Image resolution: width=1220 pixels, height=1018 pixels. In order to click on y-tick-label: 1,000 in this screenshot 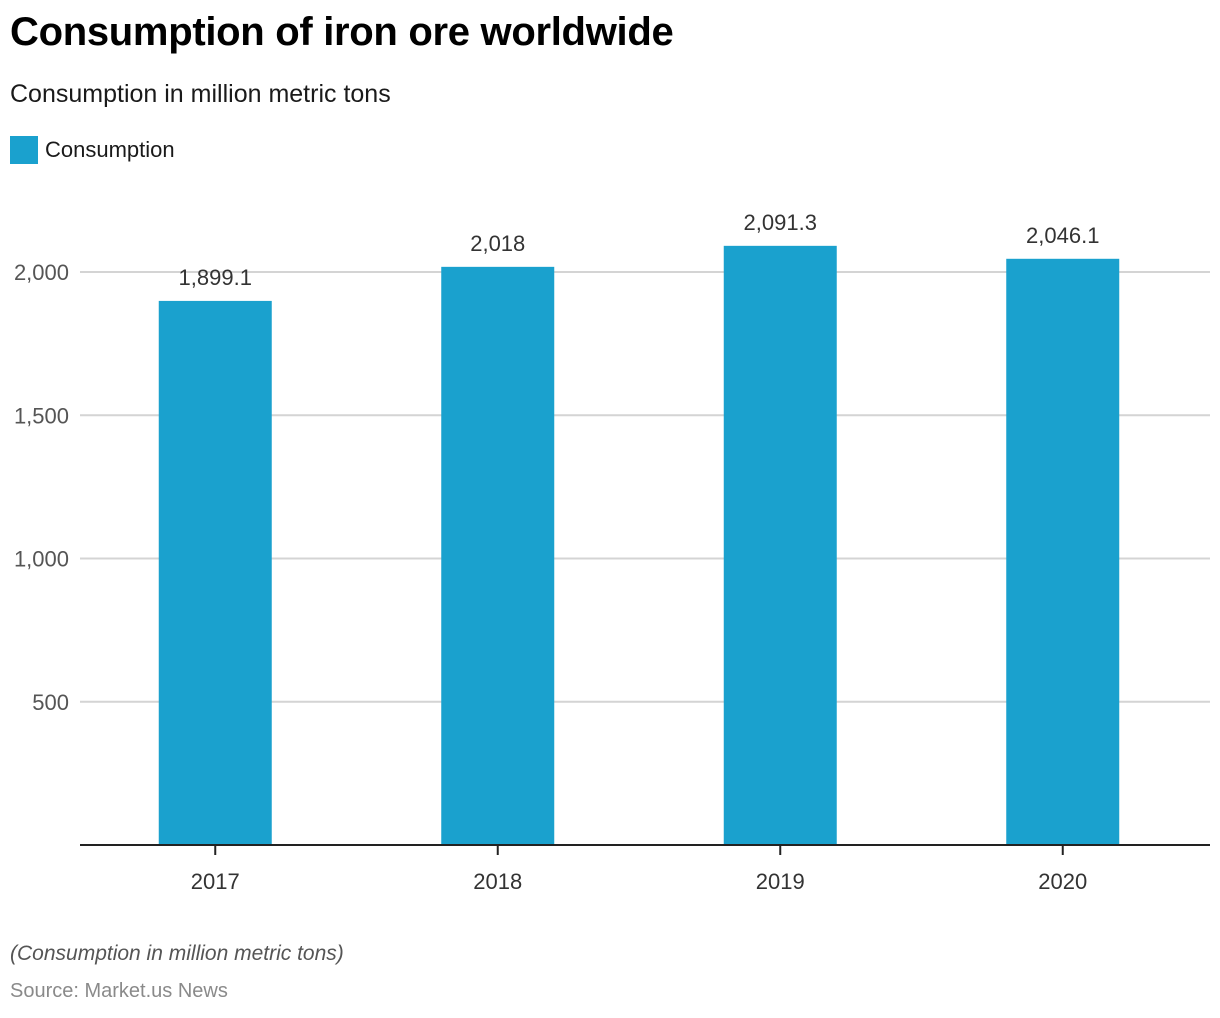, I will do `click(41, 559)`.